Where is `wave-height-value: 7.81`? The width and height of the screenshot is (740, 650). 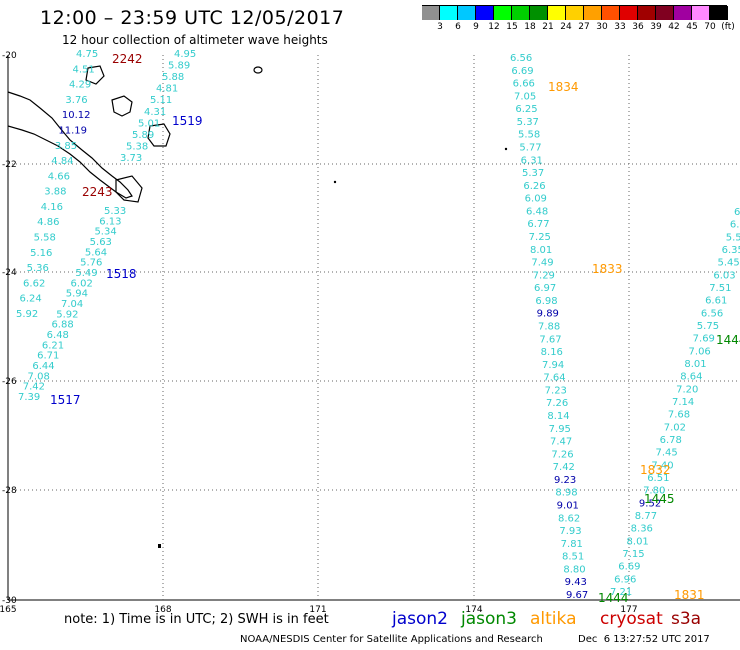 wave-height-value: 7.81 is located at coordinates (572, 544).